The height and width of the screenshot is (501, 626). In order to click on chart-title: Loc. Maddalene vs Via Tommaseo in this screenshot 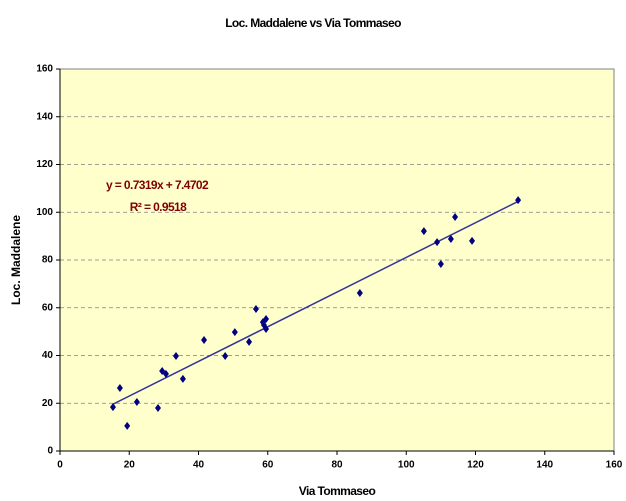, I will do `click(313, 23)`.